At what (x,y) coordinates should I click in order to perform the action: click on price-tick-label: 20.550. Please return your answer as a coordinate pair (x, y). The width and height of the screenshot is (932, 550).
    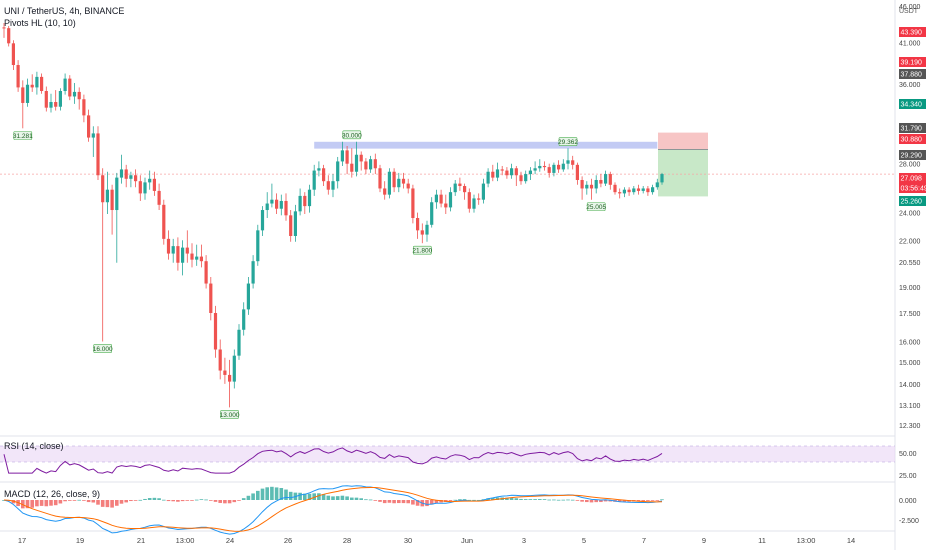
    Looking at the image, I should click on (910, 263).